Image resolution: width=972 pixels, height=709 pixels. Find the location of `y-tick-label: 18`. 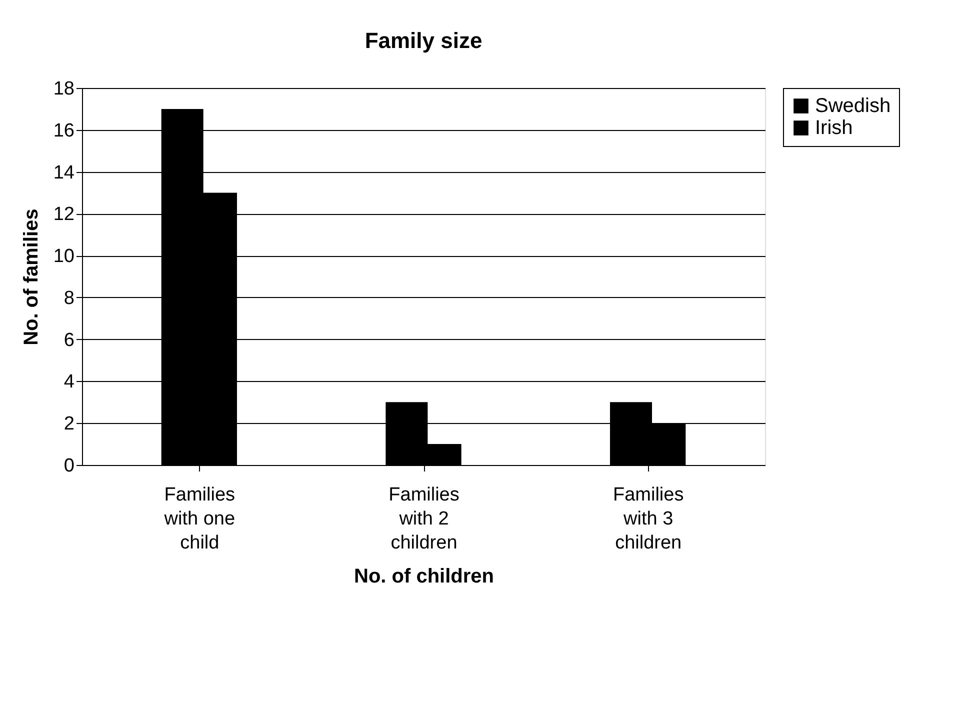

y-tick-label: 18 is located at coordinates (63, 89).